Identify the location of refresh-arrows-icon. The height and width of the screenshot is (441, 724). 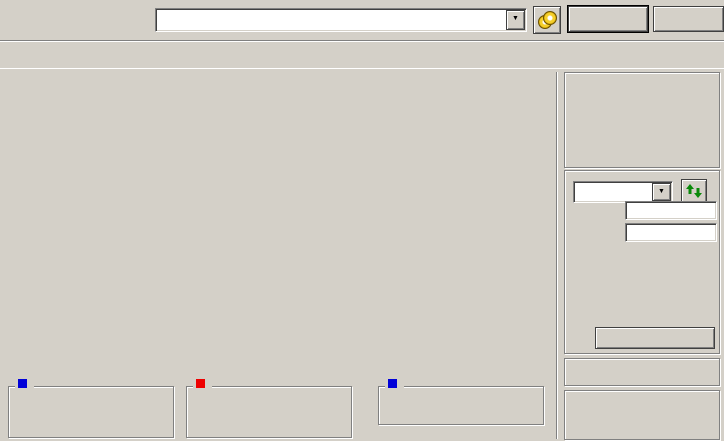
(694, 191).